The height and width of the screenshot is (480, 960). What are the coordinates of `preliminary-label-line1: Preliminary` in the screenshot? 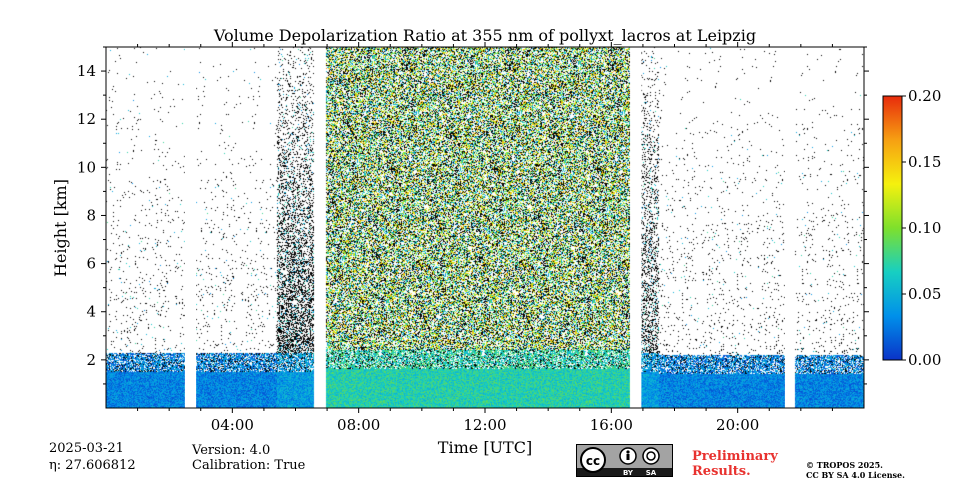 It's located at (735, 456).